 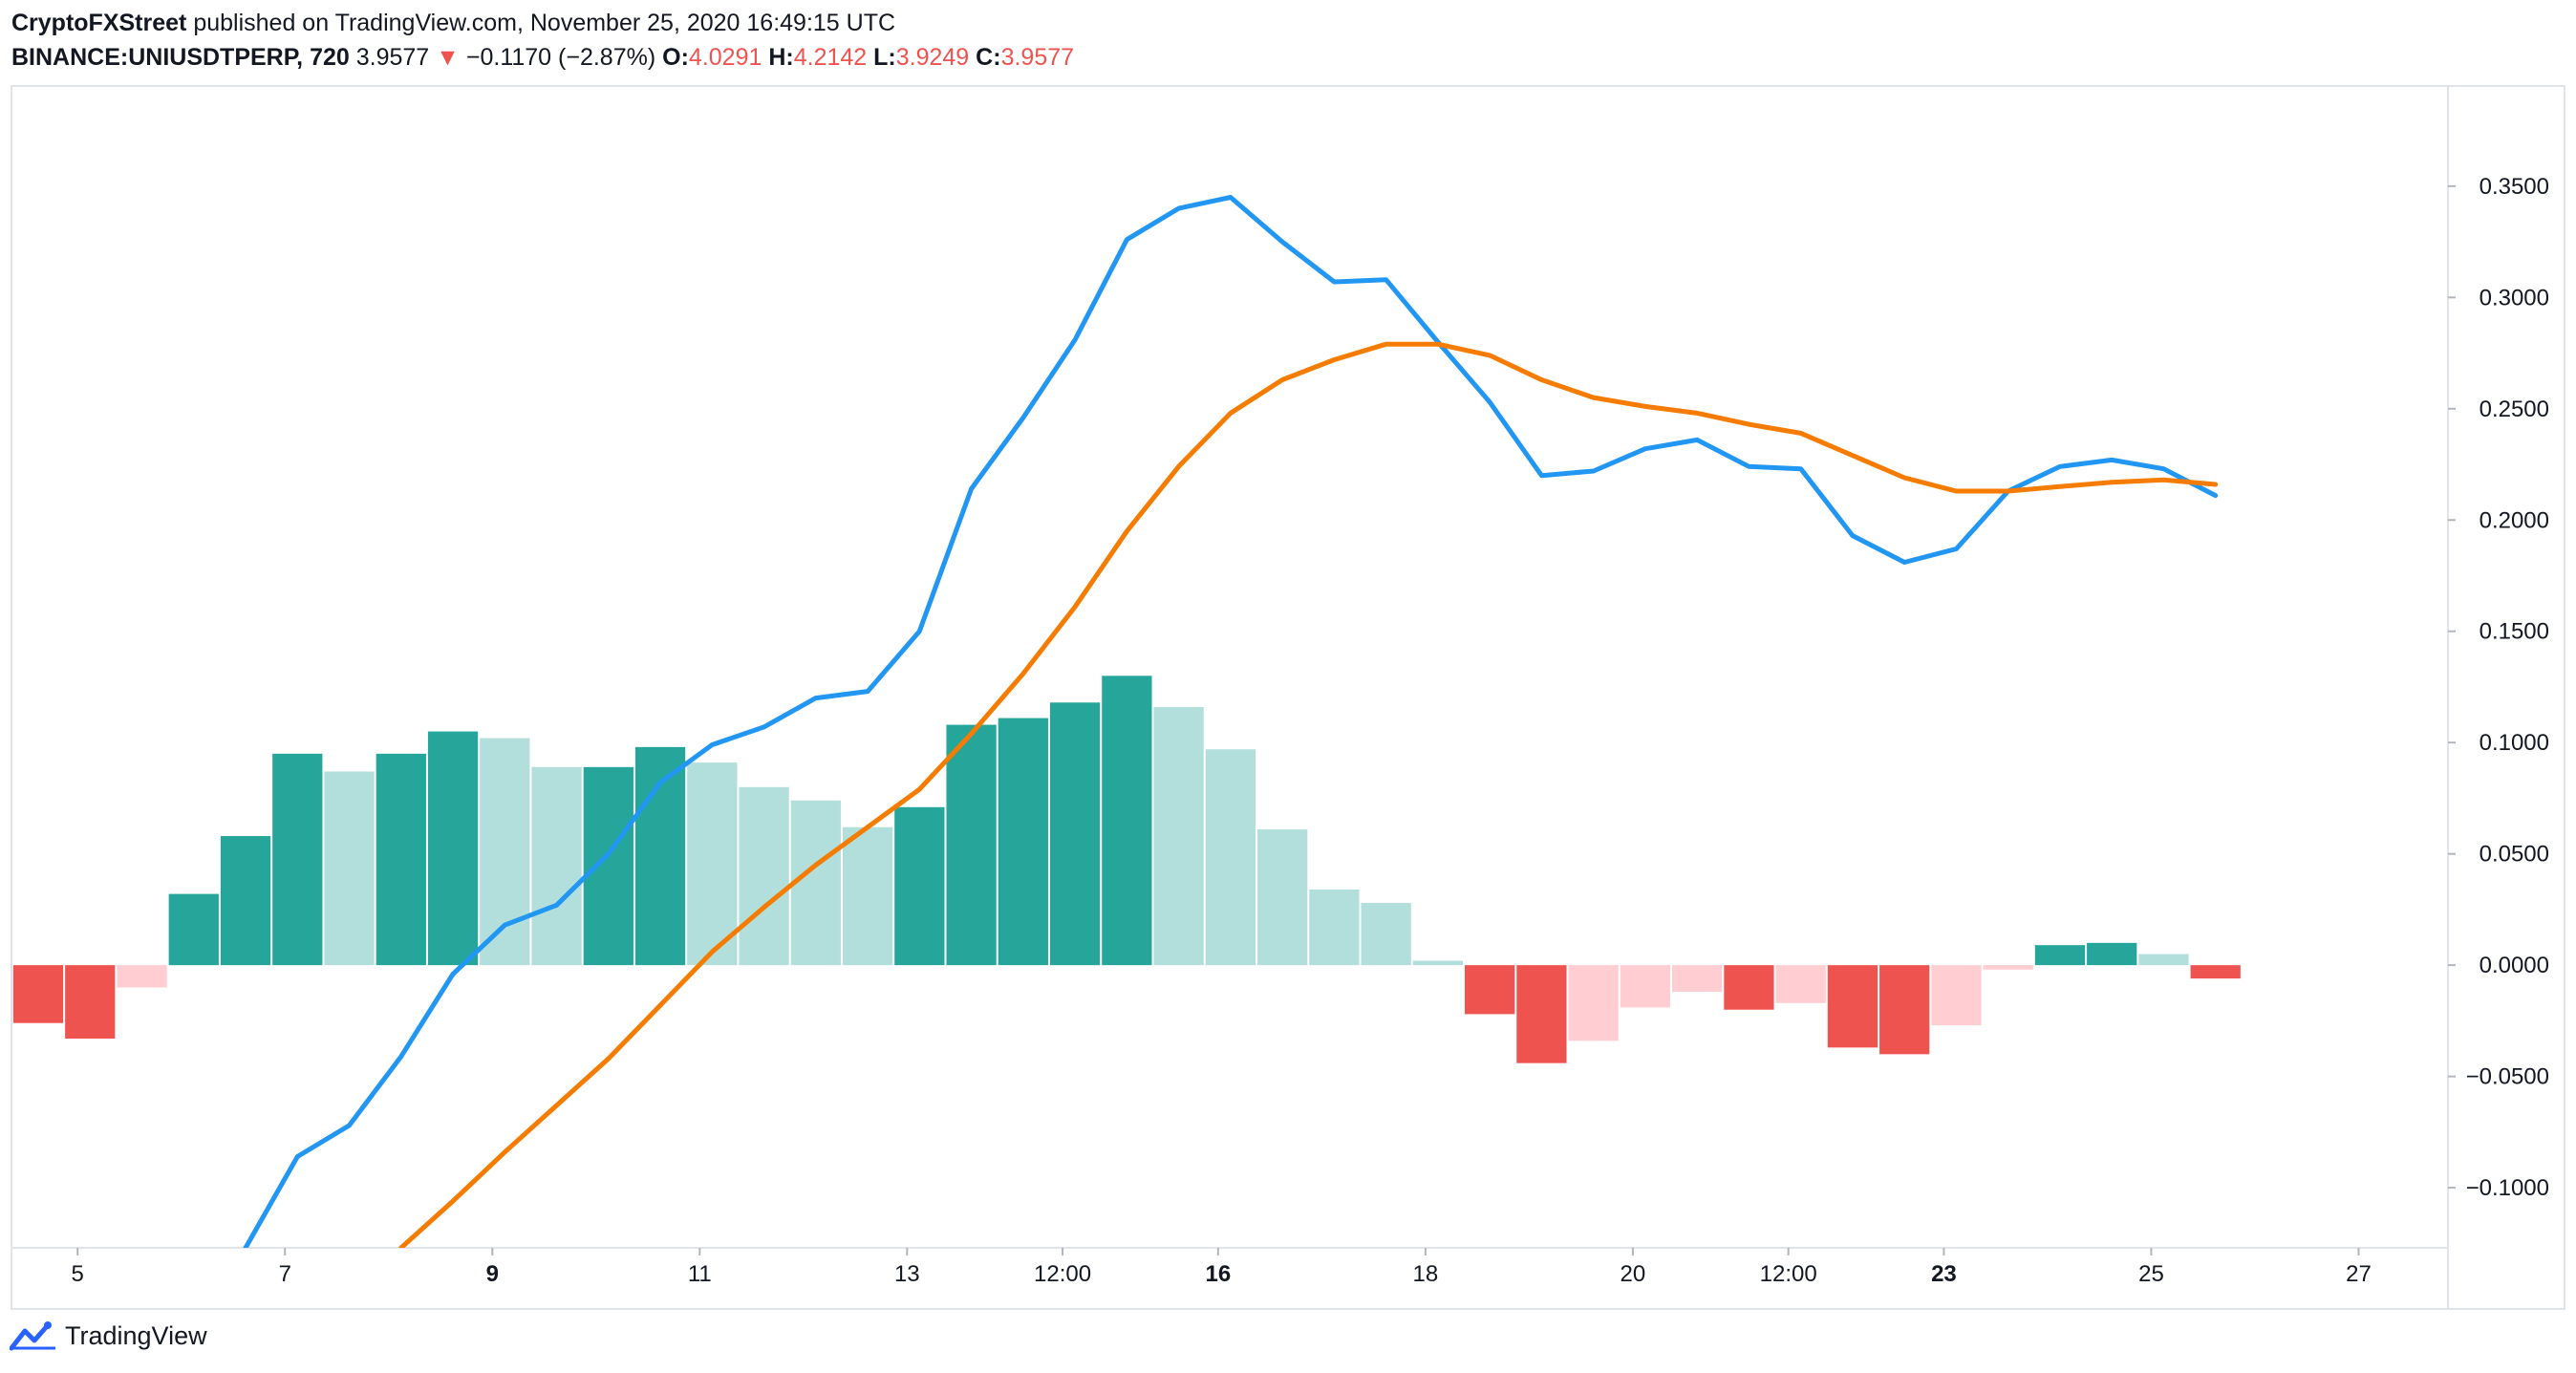 What do you see at coordinates (988, 57) in the screenshot?
I see `close-label: C:` at bounding box center [988, 57].